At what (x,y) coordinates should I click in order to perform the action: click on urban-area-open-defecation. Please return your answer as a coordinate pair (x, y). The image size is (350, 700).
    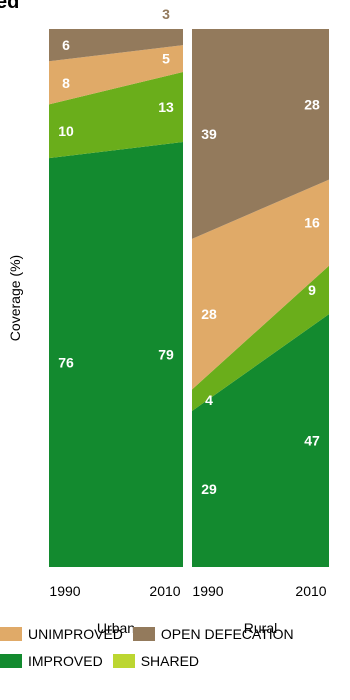
    Looking at the image, I should click on (116, 45).